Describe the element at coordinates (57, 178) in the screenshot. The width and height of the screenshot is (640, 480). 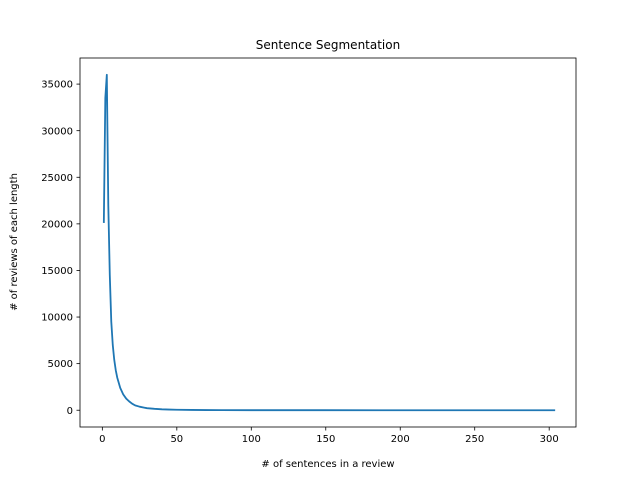
I see `y-tick-label: 25000` at that location.